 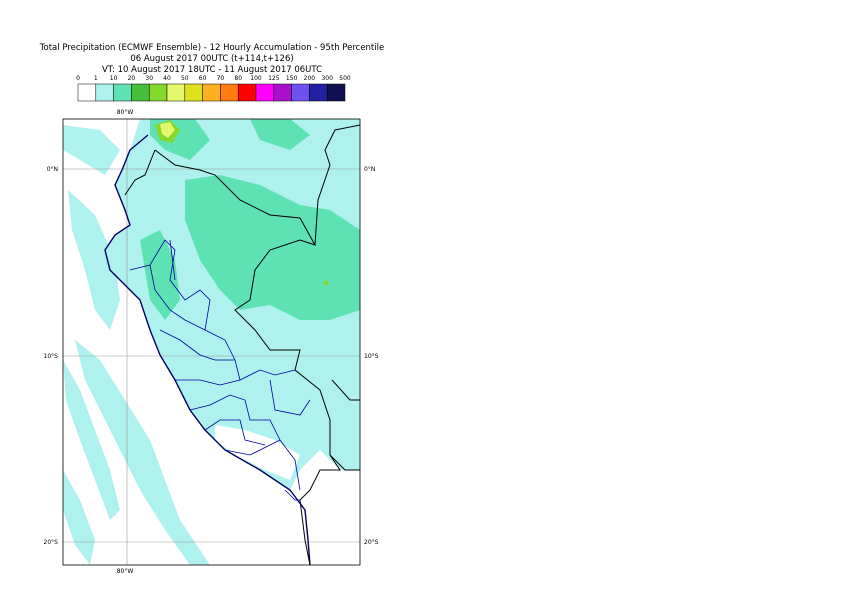 I want to click on legend-label: 300, so click(x=327, y=78).